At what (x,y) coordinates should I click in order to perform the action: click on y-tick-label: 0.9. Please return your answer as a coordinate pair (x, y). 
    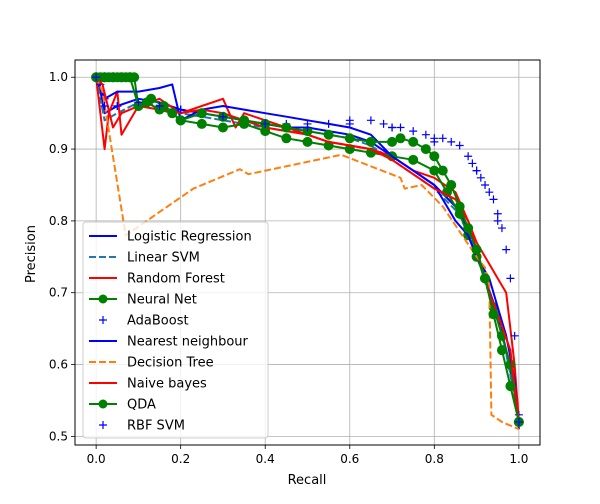
    Looking at the image, I should click on (58, 149).